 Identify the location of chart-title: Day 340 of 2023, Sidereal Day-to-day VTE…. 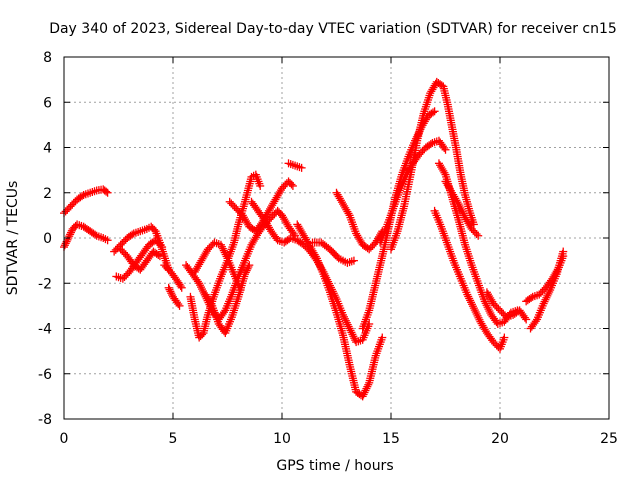
(333, 29).